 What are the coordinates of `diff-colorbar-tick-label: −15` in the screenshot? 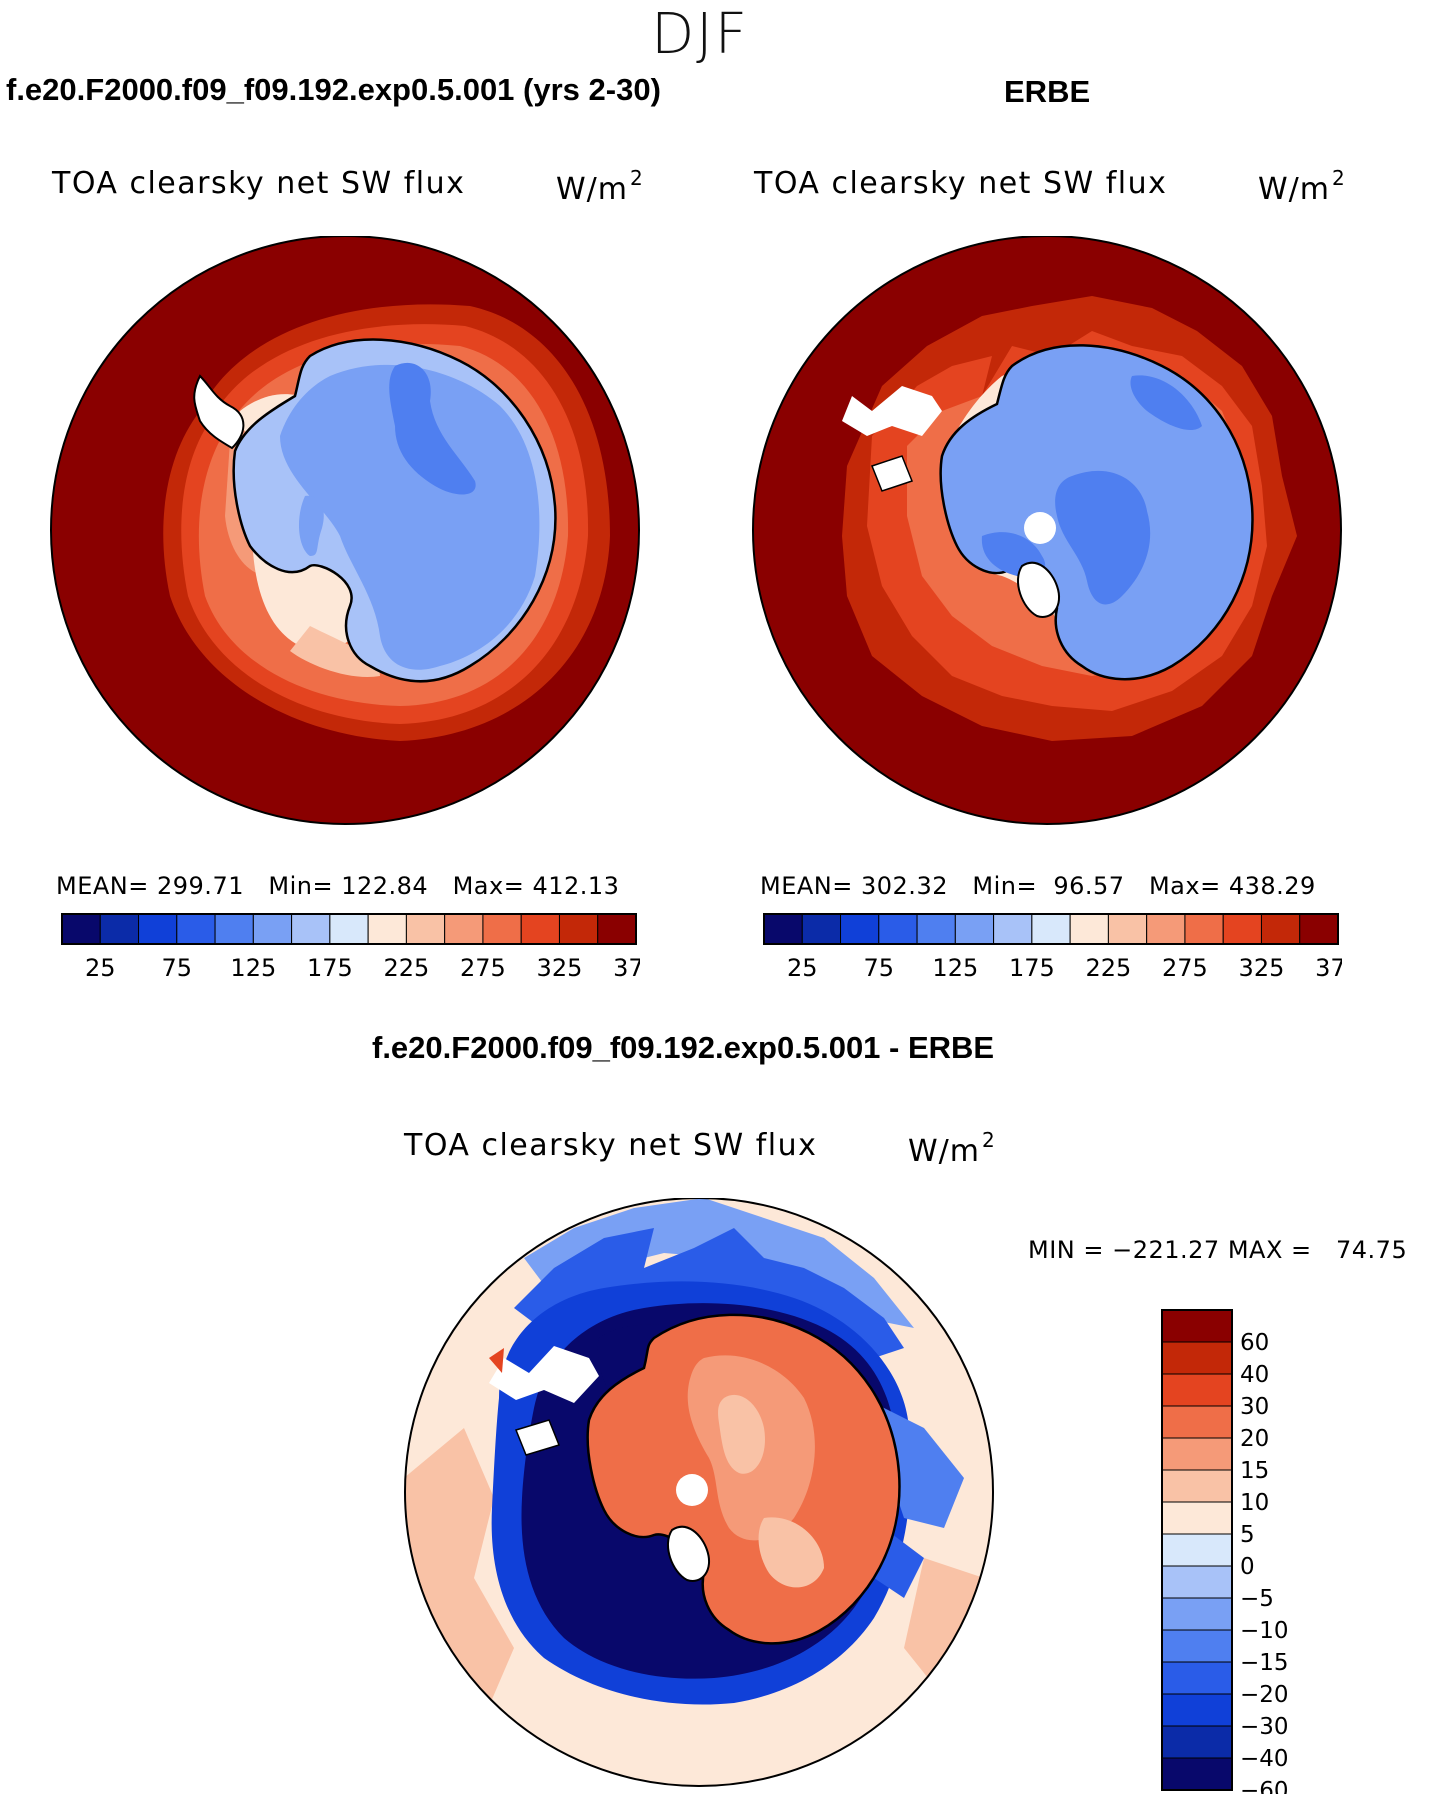 It's located at (1264, 1663).